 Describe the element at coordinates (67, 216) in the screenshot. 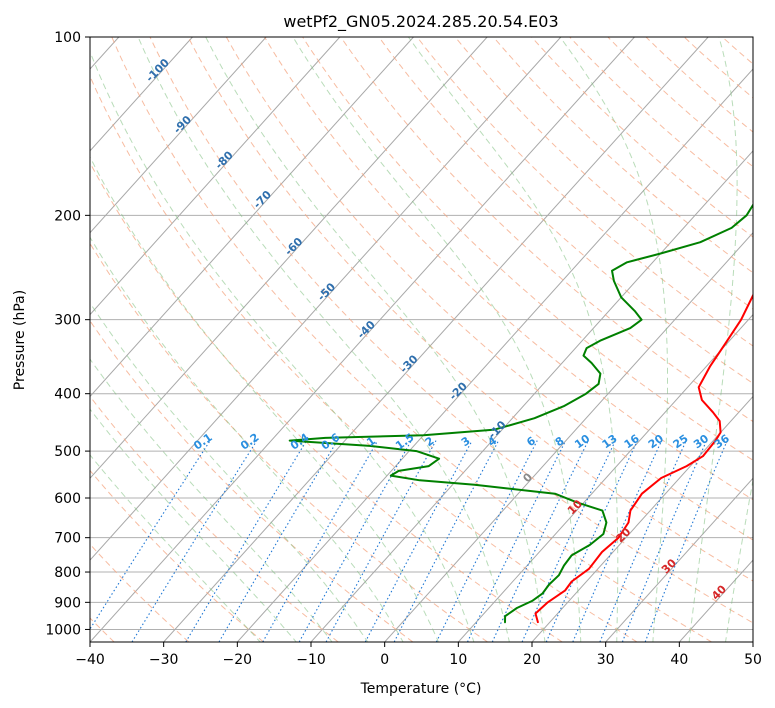

I see `y-tick-label: 200` at that location.